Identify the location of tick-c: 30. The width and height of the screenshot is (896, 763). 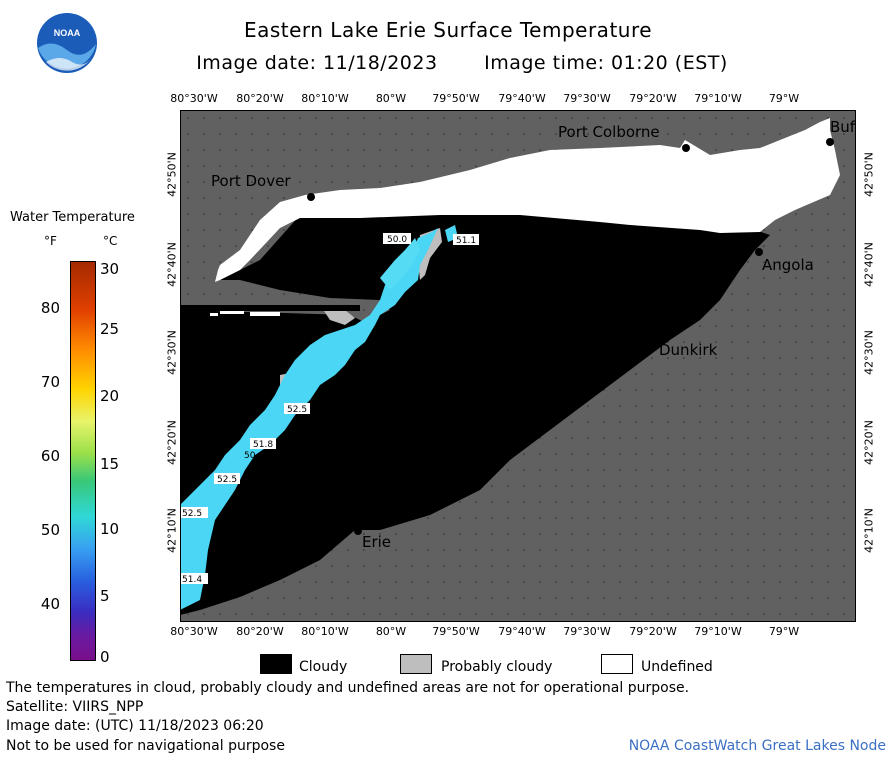
(110, 269).